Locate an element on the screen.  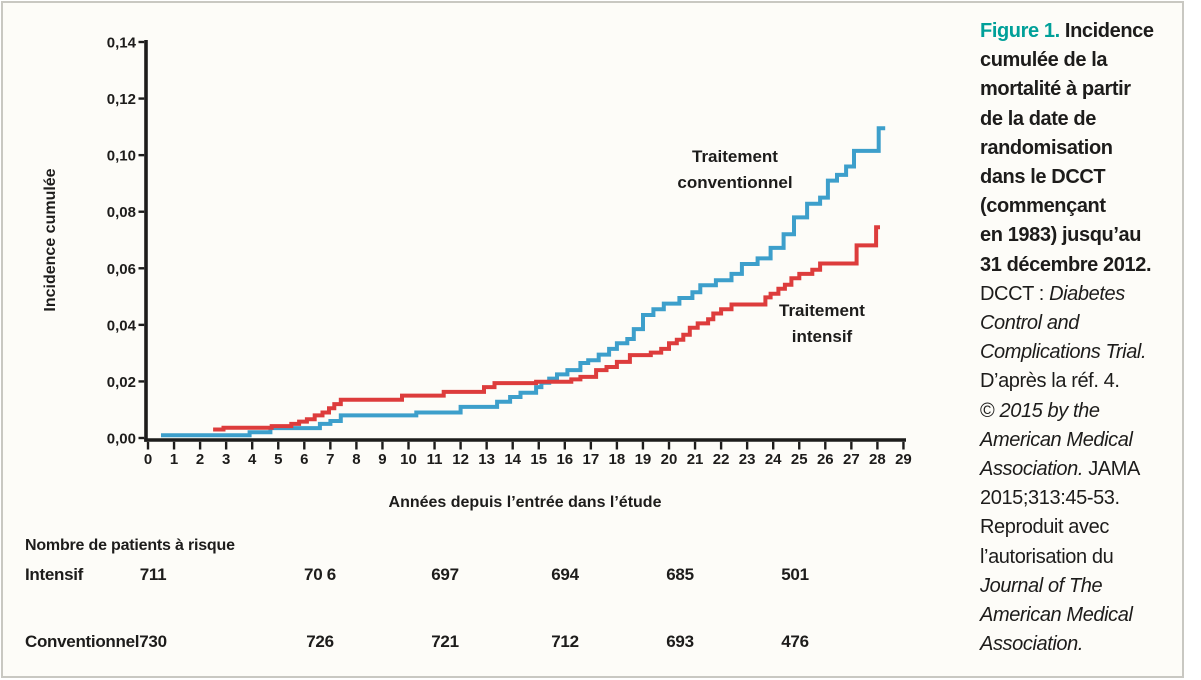
x-tick-label: 9 is located at coordinates (382, 459).